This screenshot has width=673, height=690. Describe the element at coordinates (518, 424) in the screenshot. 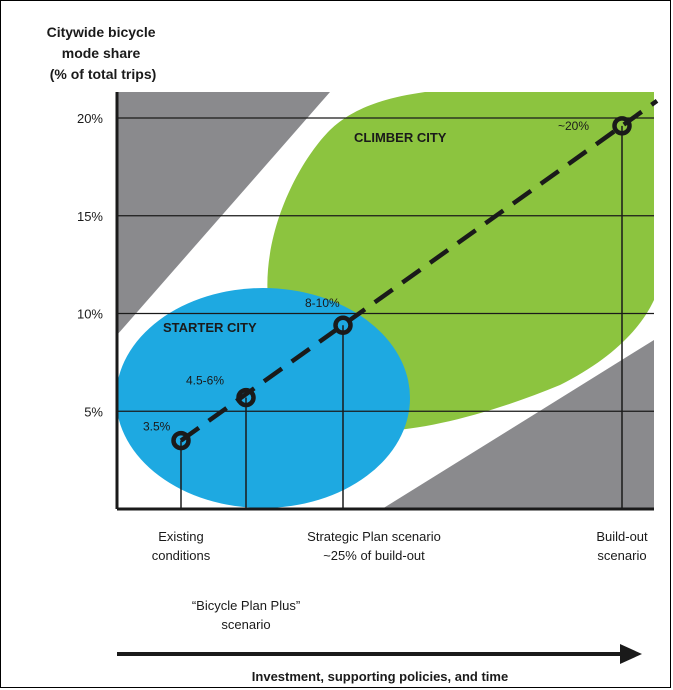

I see `grey-region-lower` at that location.